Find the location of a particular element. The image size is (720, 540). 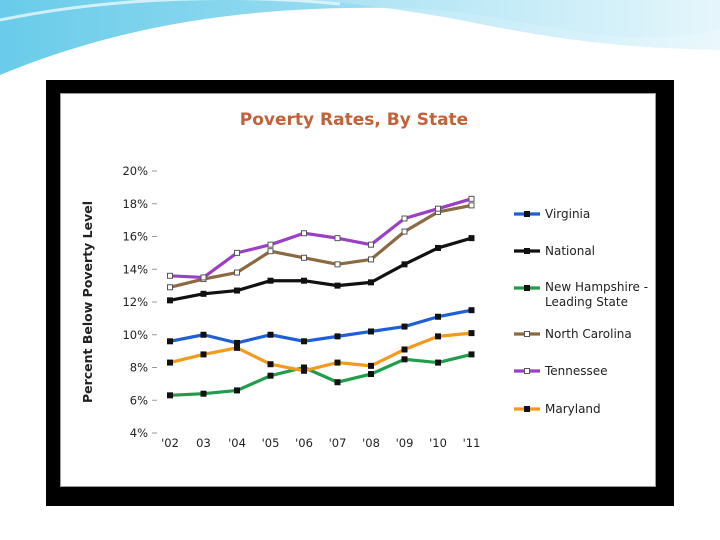

x-tick-label: '09 is located at coordinates (405, 443).